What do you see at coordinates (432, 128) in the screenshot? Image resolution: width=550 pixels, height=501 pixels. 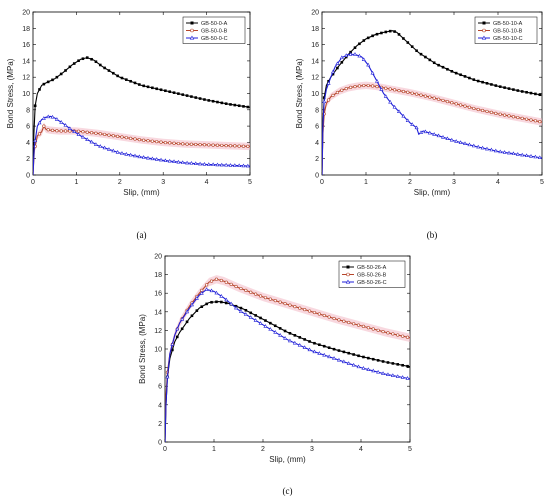 I see `series-scatter-band` at bounding box center [432, 128].